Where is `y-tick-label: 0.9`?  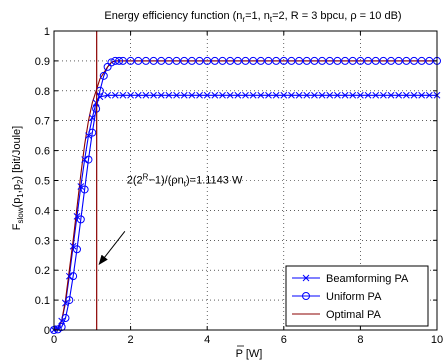
y-tick-label: 0.9 is located at coordinates (42, 62).